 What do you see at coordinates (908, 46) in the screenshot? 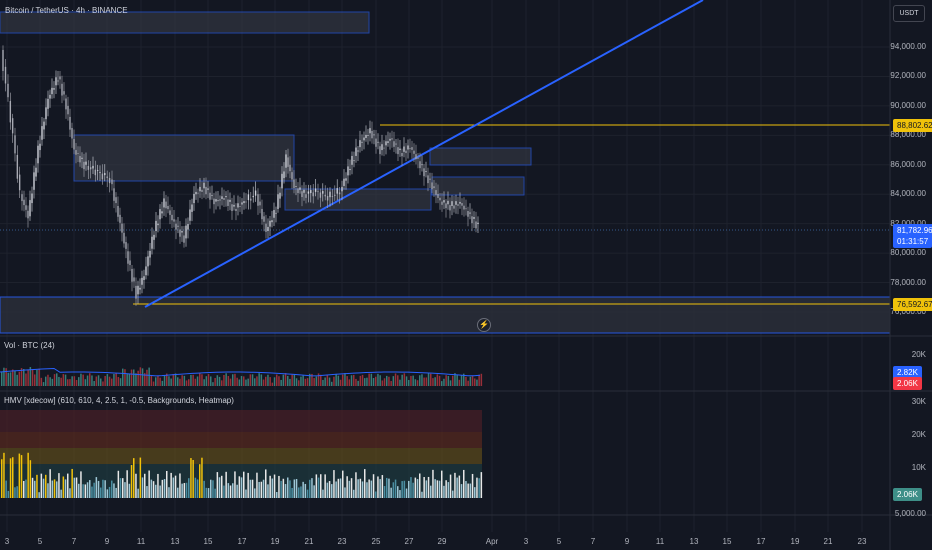
I see `price-axis-label: 94,000.00` at bounding box center [908, 46].